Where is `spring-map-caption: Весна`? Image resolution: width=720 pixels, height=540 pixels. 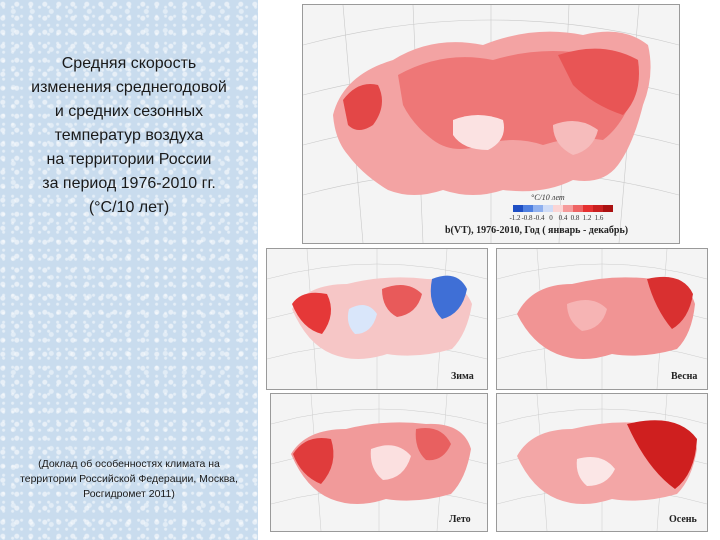
spring-map-caption: Весна is located at coordinates (684, 376).